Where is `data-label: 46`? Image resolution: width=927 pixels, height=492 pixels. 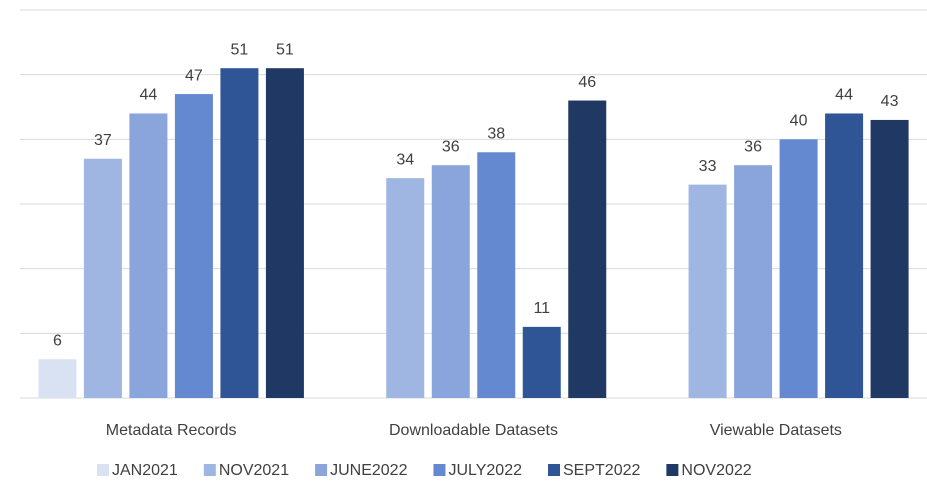
data-label: 46 is located at coordinates (587, 82).